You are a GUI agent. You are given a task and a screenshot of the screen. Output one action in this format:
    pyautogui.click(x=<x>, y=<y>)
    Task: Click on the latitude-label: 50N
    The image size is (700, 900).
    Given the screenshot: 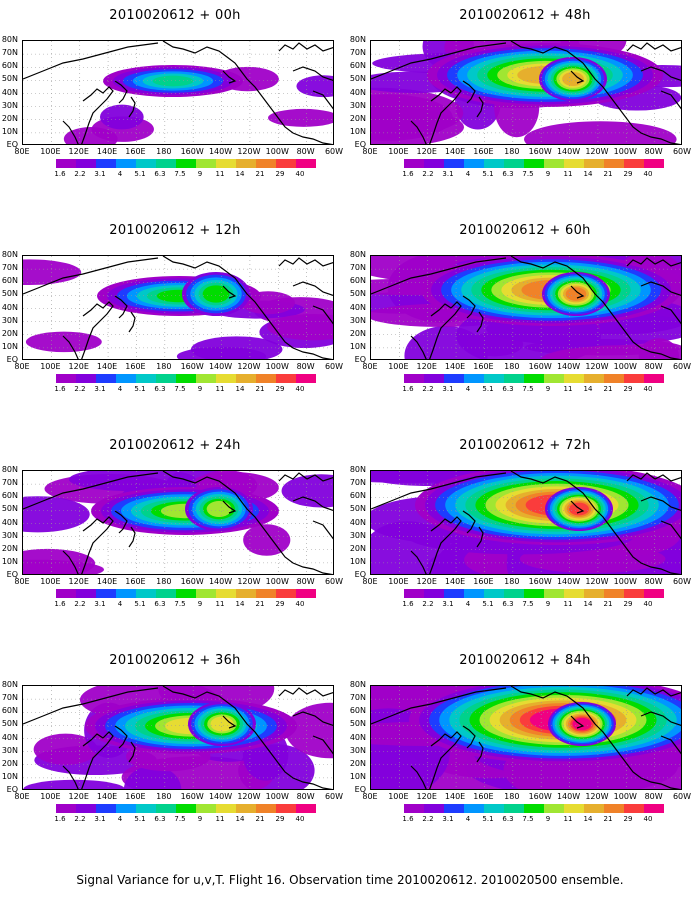 What is the action you would take?
    pyautogui.click(x=357, y=79)
    